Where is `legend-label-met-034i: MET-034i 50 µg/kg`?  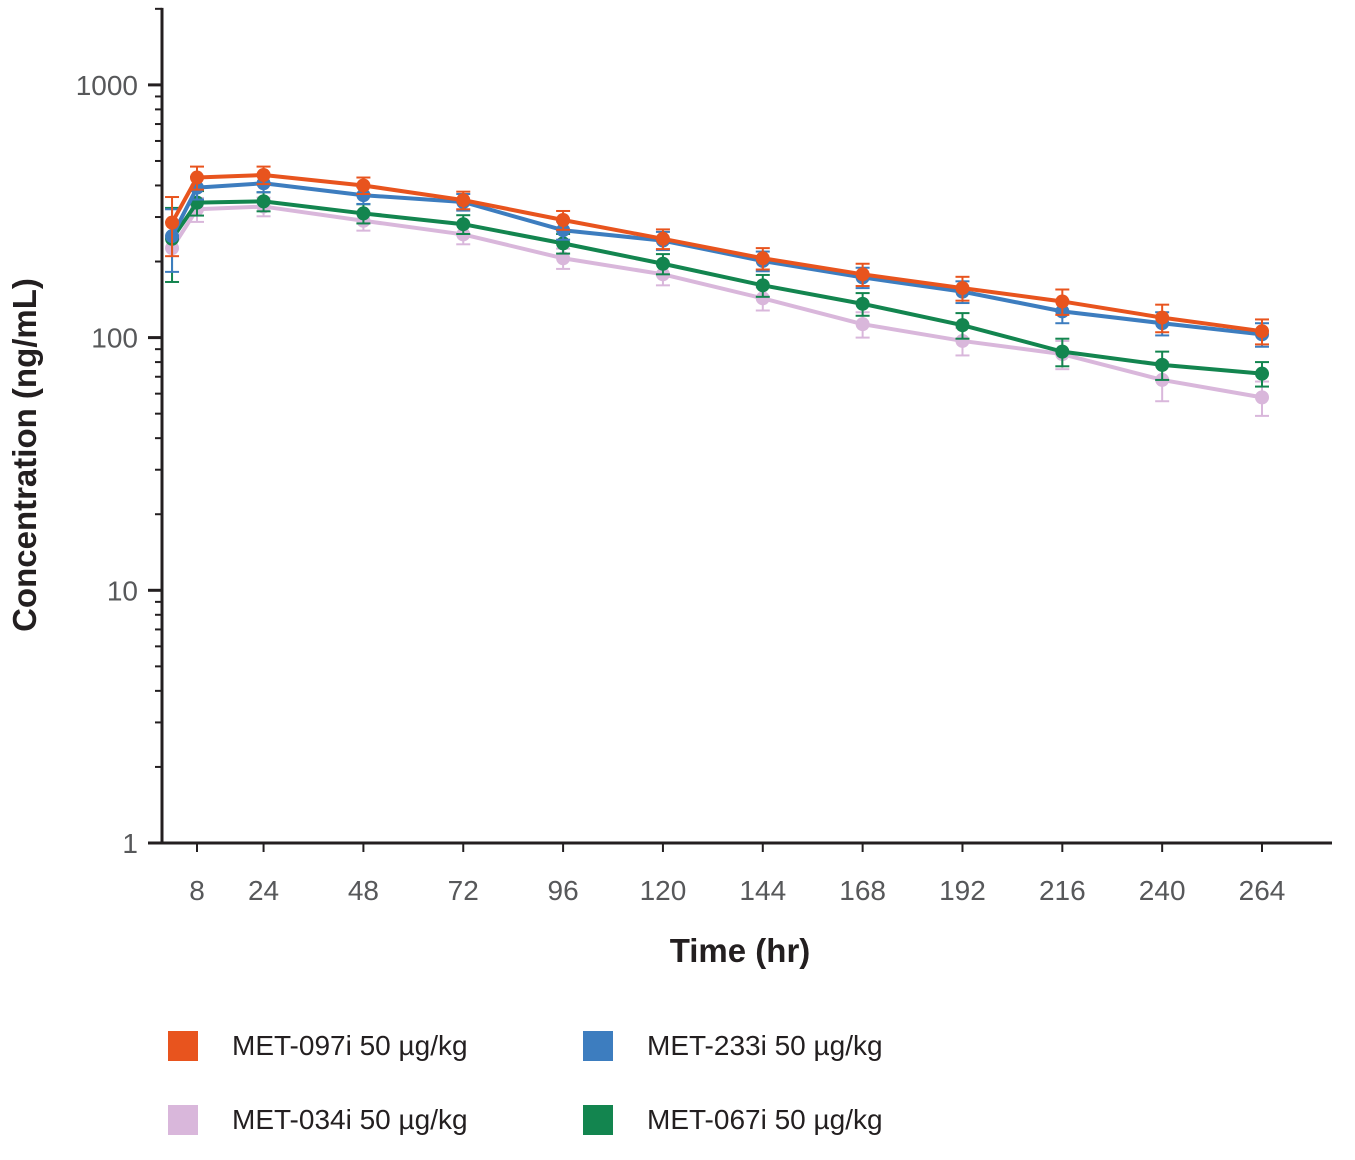
legend-label-met-034i: MET-034i 50 µg/kg is located at coordinates (350, 1119).